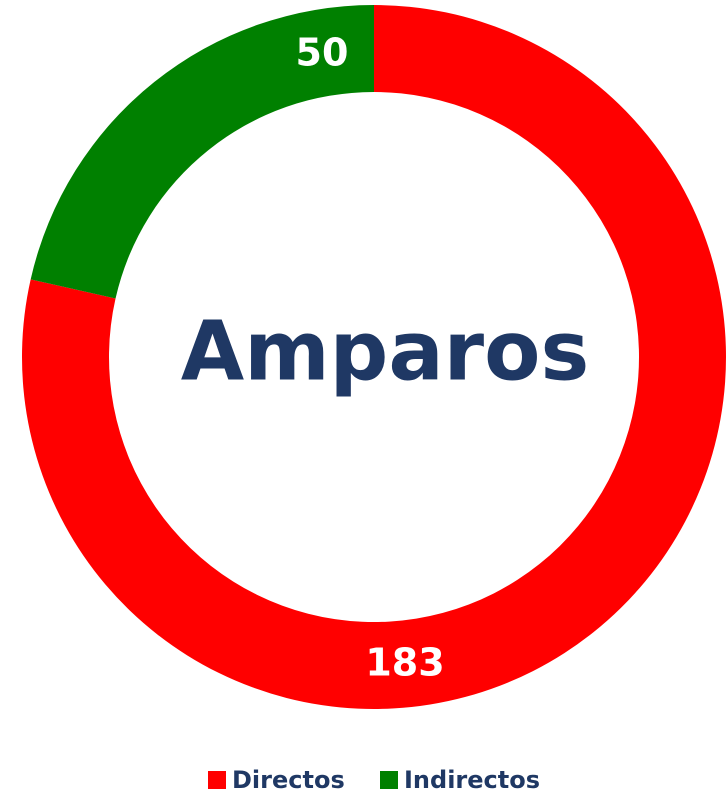  What do you see at coordinates (288, 780) in the screenshot?
I see `legend-label: Directos` at bounding box center [288, 780].